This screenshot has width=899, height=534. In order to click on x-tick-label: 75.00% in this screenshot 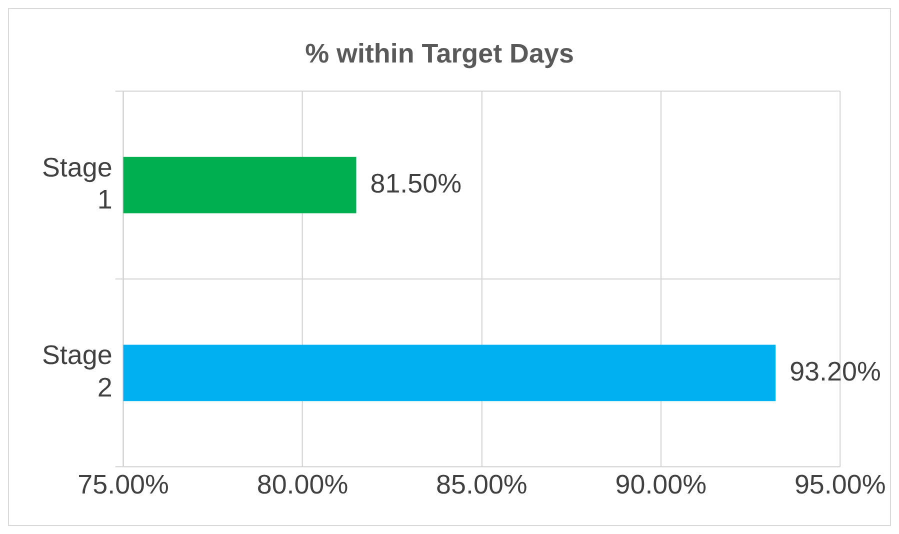, I will do `click(123, 484)`.